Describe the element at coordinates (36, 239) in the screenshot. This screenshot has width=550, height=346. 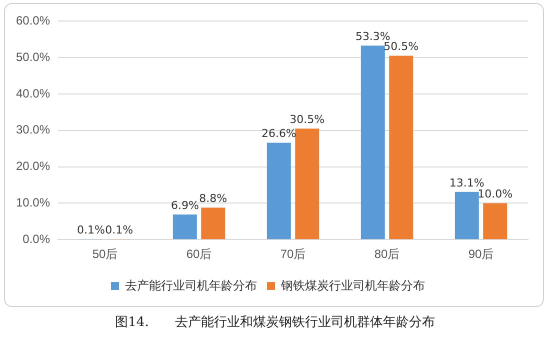
I see `y-tick-label: 0.0%` at that location.